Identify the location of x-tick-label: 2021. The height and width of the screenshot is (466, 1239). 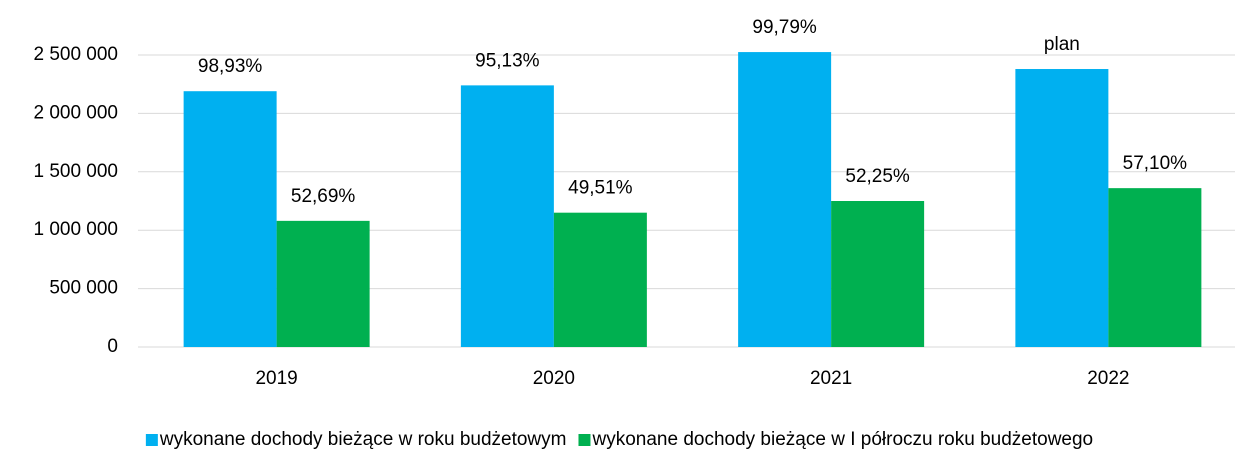
(831, 378).